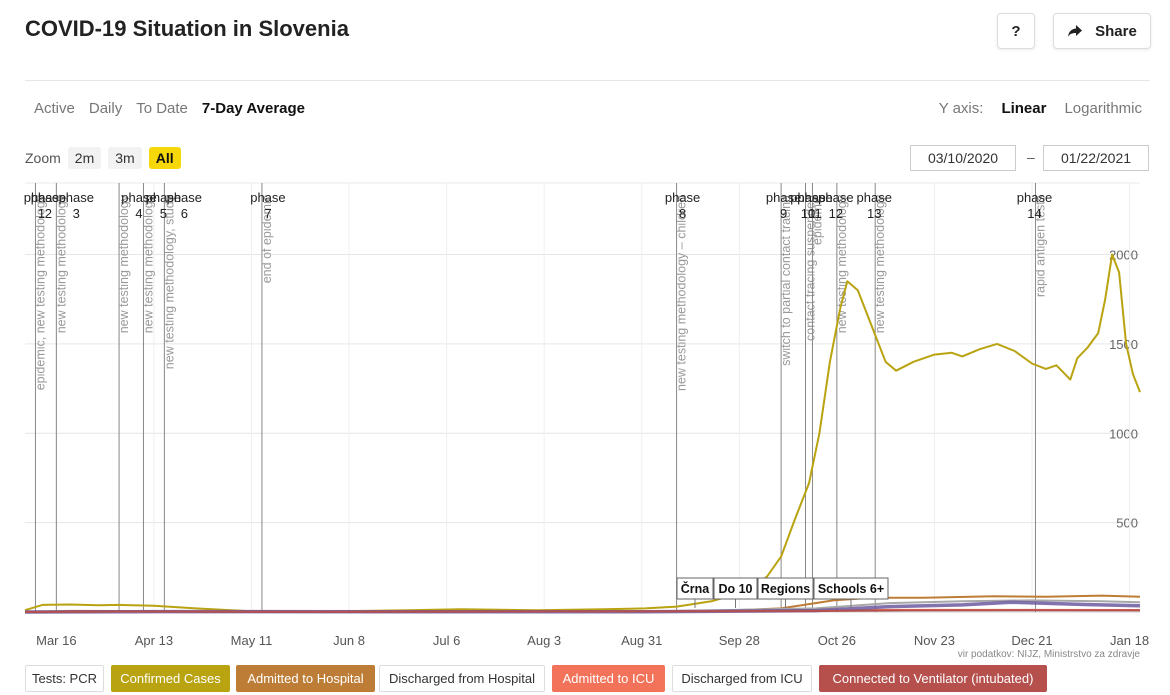 The image size is (1170, 695). Describe the element at coordinates (54, 108) in the screenshot. I see `tab-active: Active` at that location.